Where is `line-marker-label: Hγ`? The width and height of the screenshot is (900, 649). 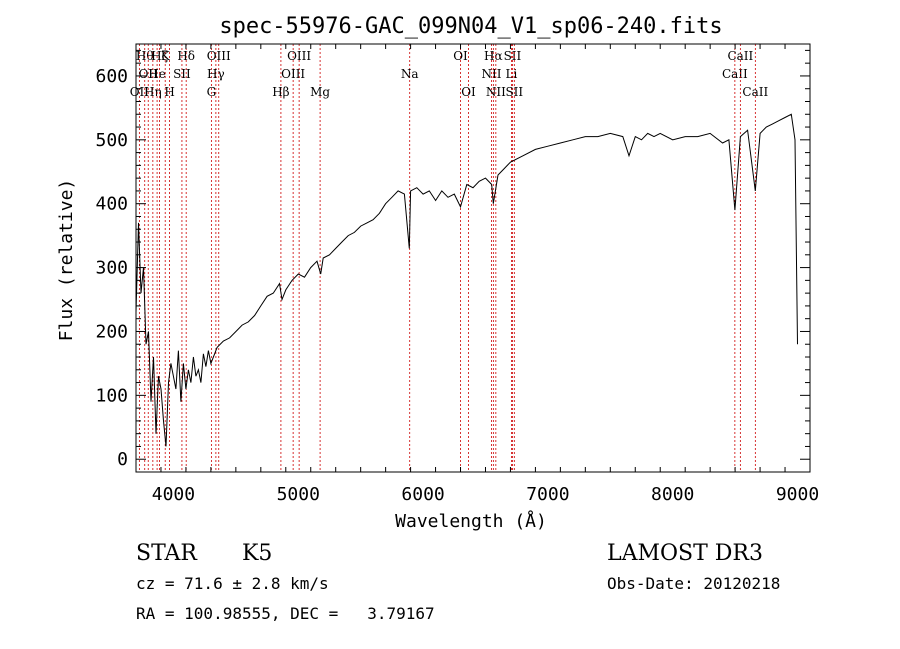 line-marker-label: Hγ is located at coordinates (216, 74).